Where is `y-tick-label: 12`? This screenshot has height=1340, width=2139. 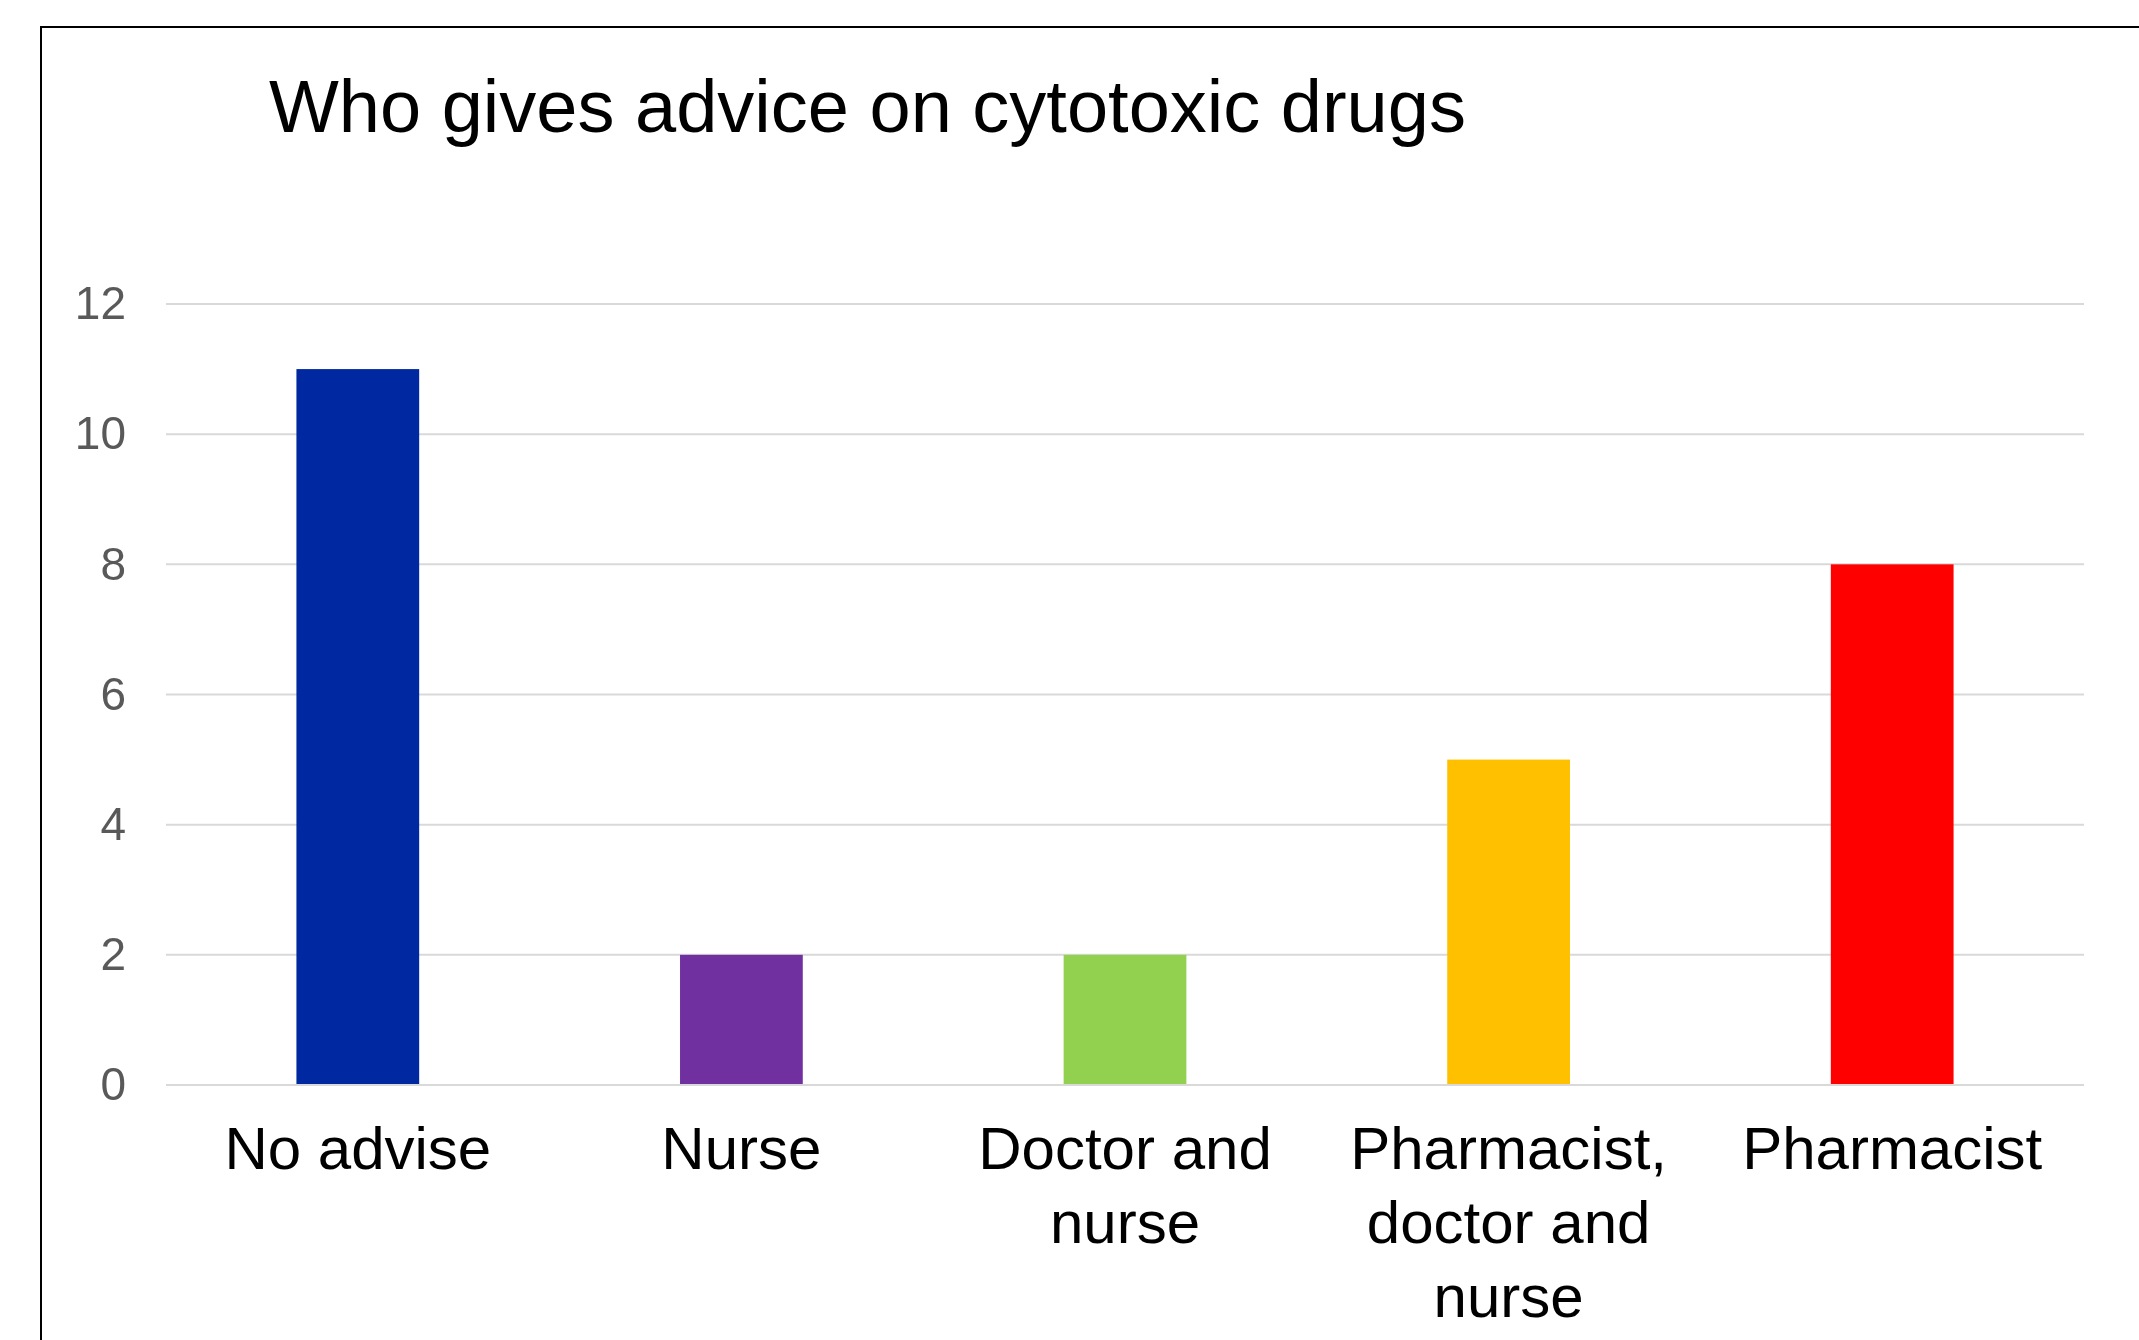 y-tick-label: 12 is located at coordinates (100, 303).